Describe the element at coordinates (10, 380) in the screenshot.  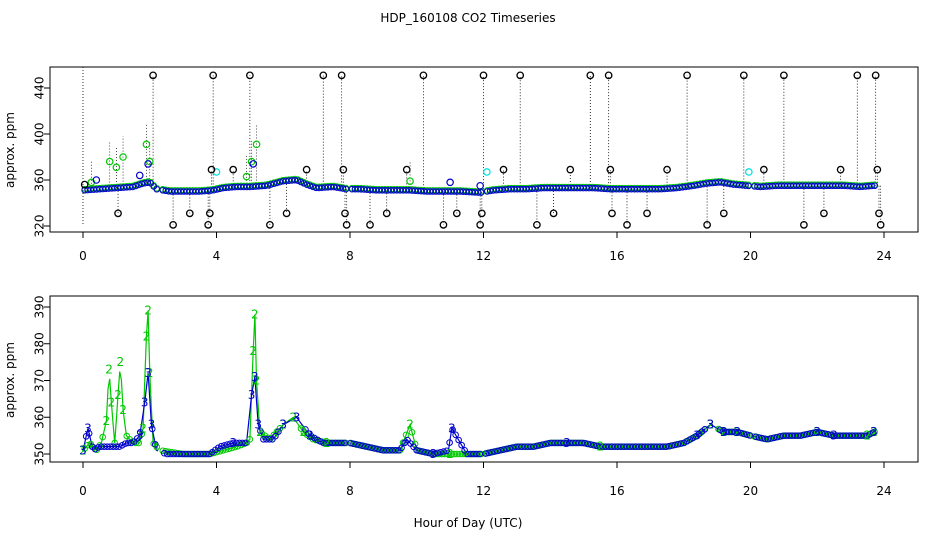
I see `bottom-y-axis-label: approx. ppm` at that location.